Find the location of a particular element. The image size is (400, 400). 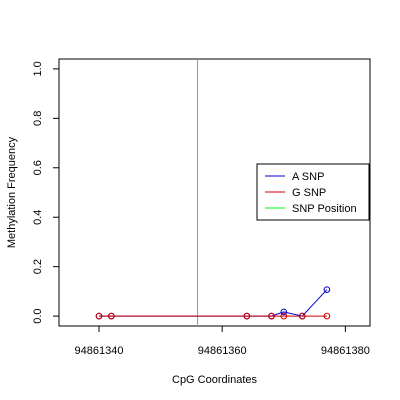

x-tick-label: 94861340 is located at coordinates (99, 351).